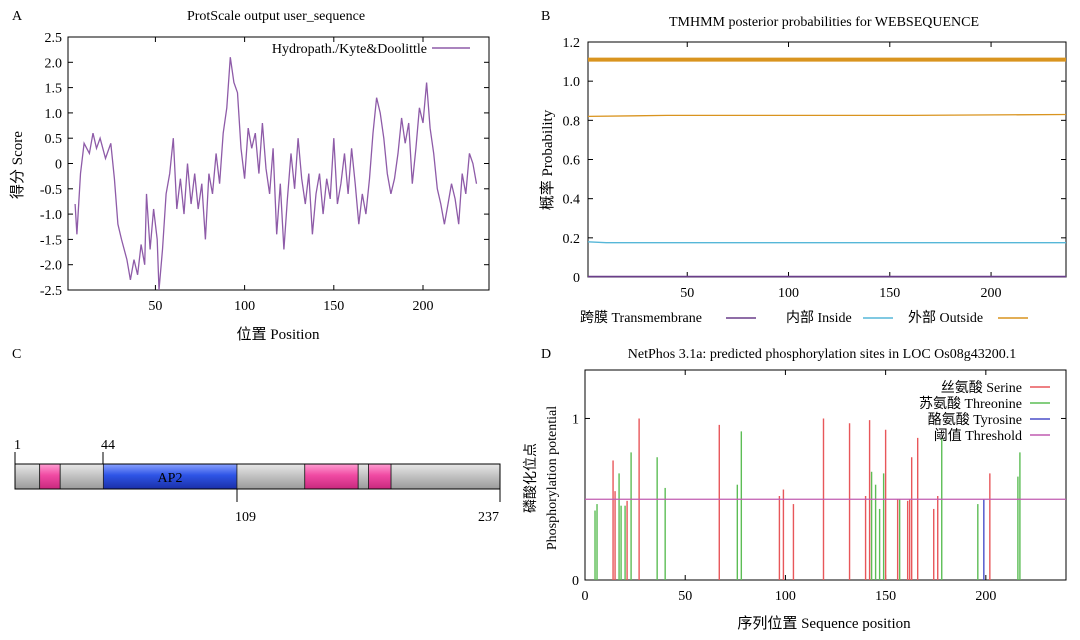 This screenshot has height=640, width=1080. I want to click on panel-d-plot-frame, so click(825, 475).